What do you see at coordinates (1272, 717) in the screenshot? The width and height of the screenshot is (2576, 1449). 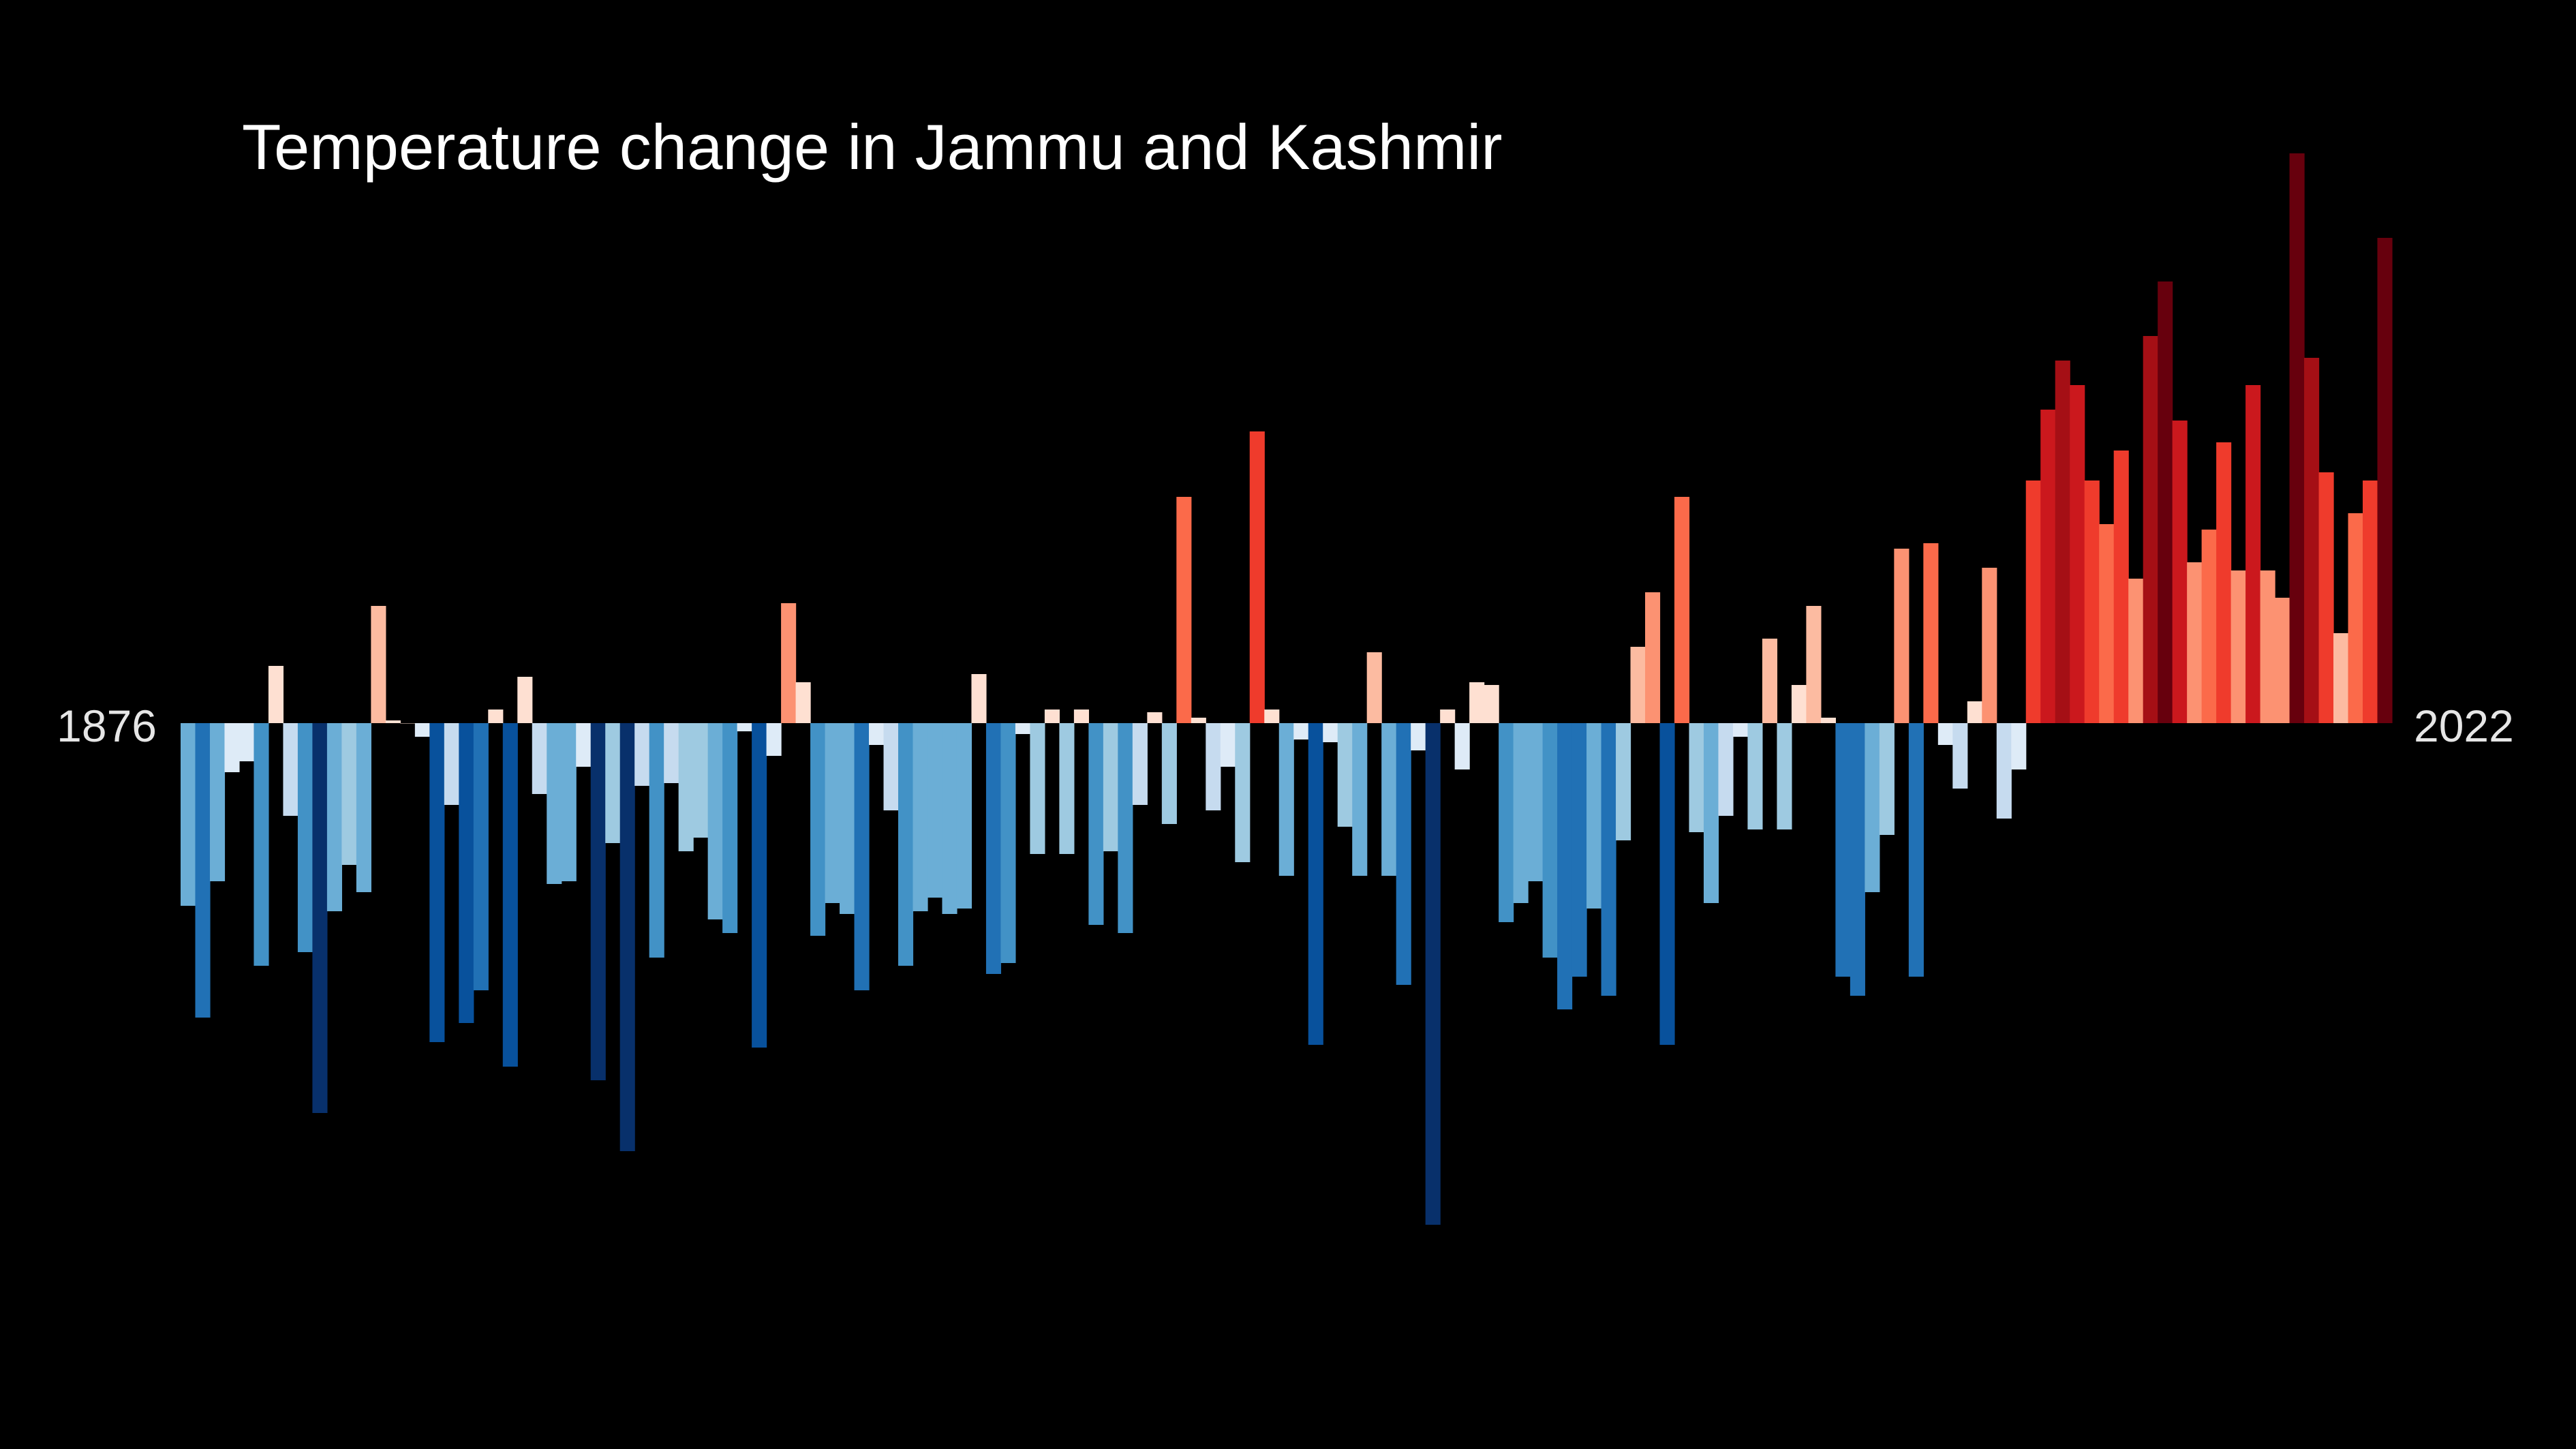 I see `bar-1950` at bounding box center [1272, 717].